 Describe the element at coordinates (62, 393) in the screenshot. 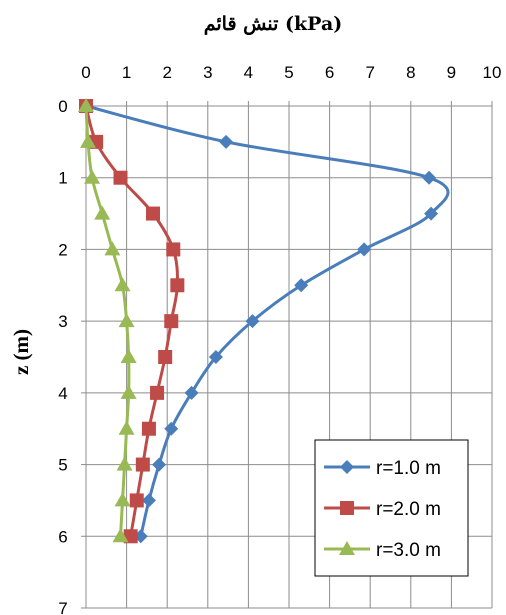

I see `y-tick-label: 4` at that location.